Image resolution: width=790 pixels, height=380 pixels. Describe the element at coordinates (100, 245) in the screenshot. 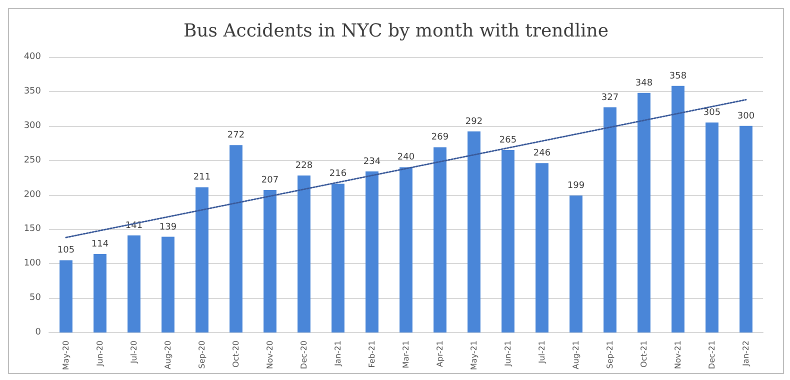

I see `data-label: 114` at that location.